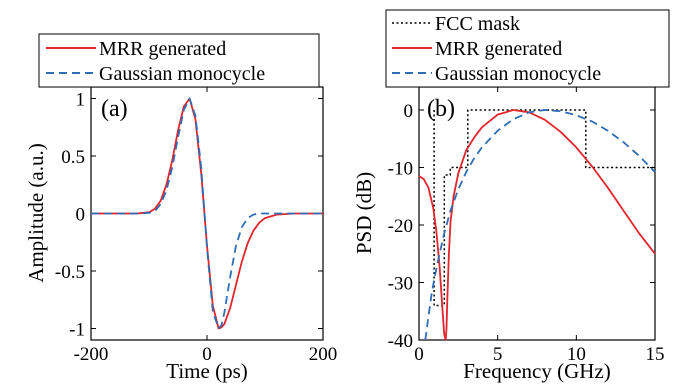 The height and width of the screenshot is (387, 673). I want to click on legend-a-mrr-label: MRR generated, so click(162, 49).